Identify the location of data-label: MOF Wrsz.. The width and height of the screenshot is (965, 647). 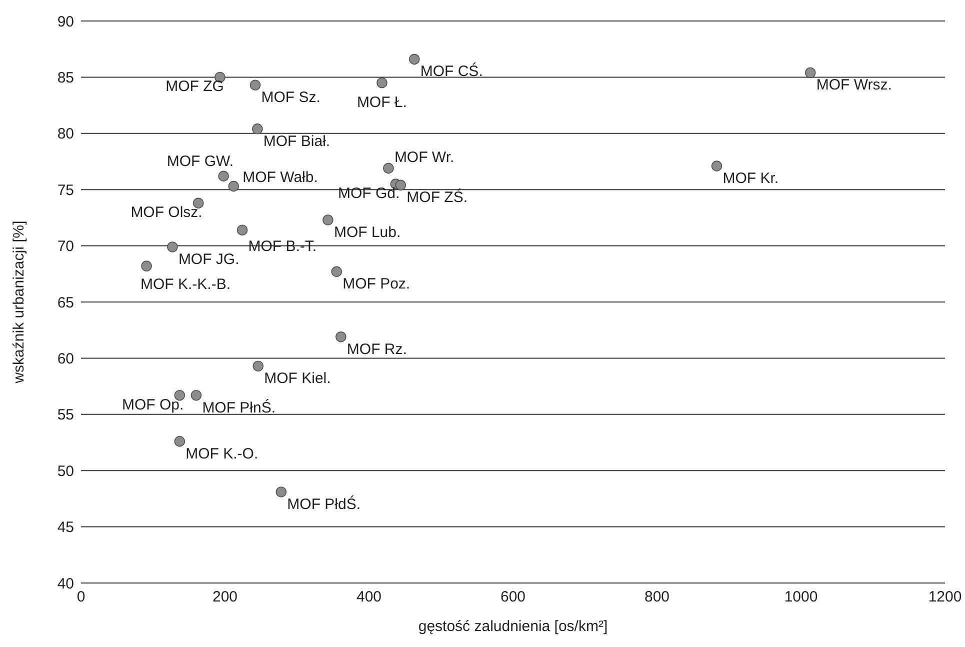
(854, 85).